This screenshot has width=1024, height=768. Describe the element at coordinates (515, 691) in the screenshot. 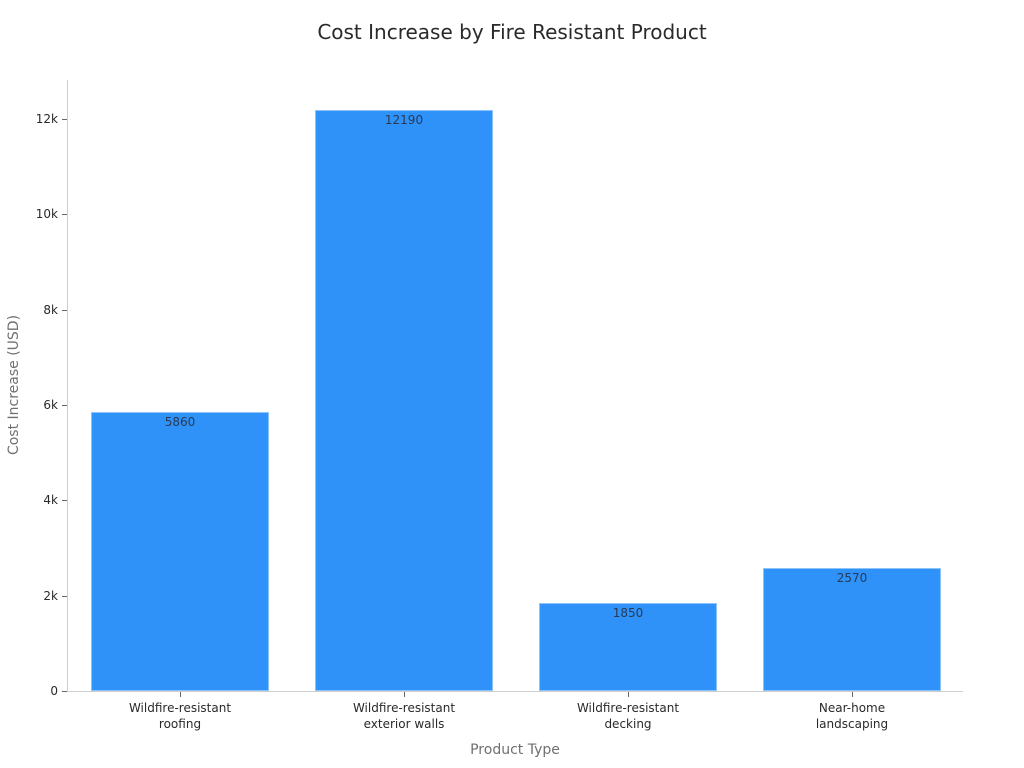

I see `x-axis-line` at that location.